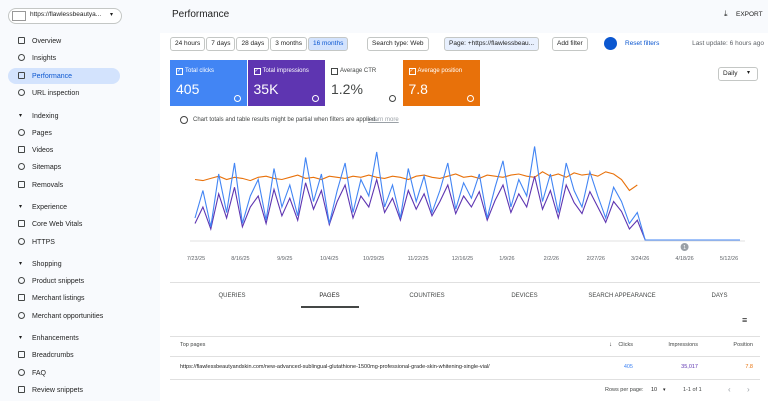  I want to click on metric-label: Total impressions, so click(285, 71).